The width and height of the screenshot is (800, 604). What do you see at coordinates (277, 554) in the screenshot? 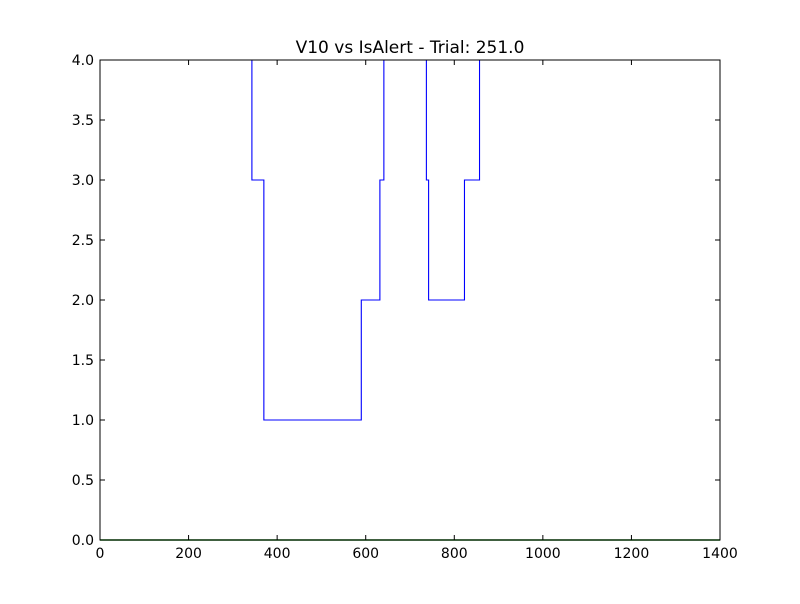
I see `x-tick-label-2: 400` at bounding box center [277, 554].